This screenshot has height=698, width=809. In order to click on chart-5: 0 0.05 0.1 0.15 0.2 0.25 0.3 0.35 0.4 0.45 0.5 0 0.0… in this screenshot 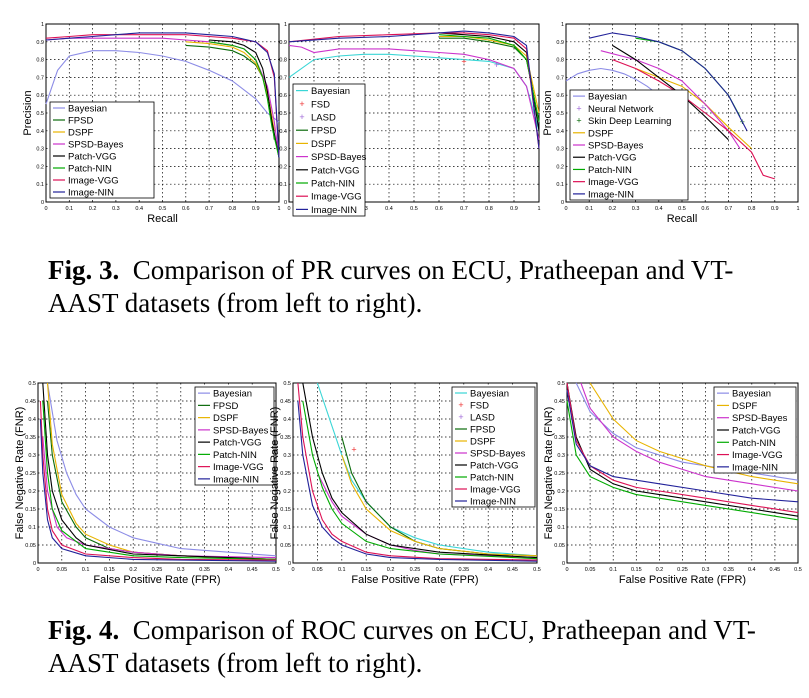, I will do `click(405, 483)`.